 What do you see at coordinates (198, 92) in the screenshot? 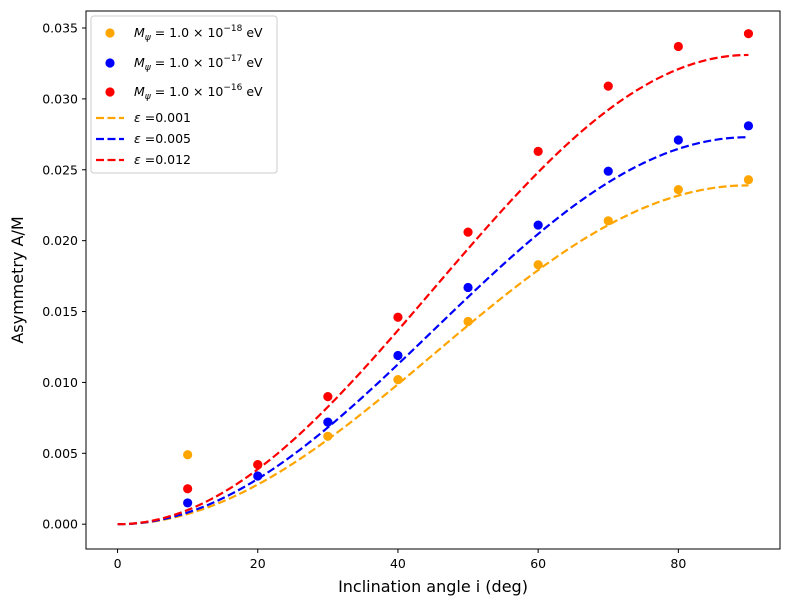
I see `legend-label-2: Mψ = 1.0 × 10−16 eV` at bounding box center [198, 92].